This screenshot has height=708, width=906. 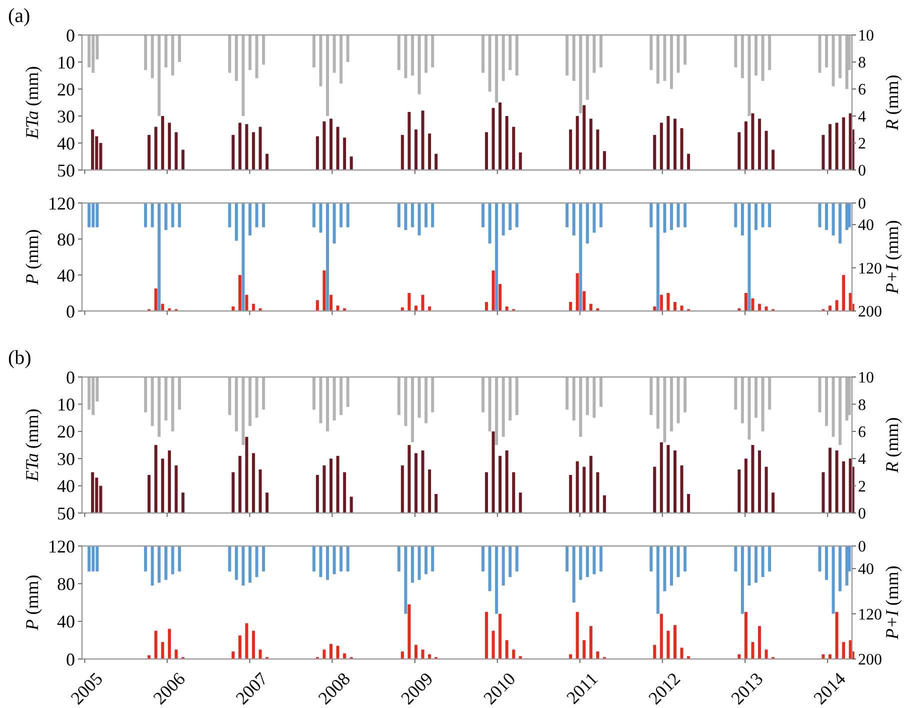 I want to click on y2-tick-label: 0, so click(x=862, y=514).